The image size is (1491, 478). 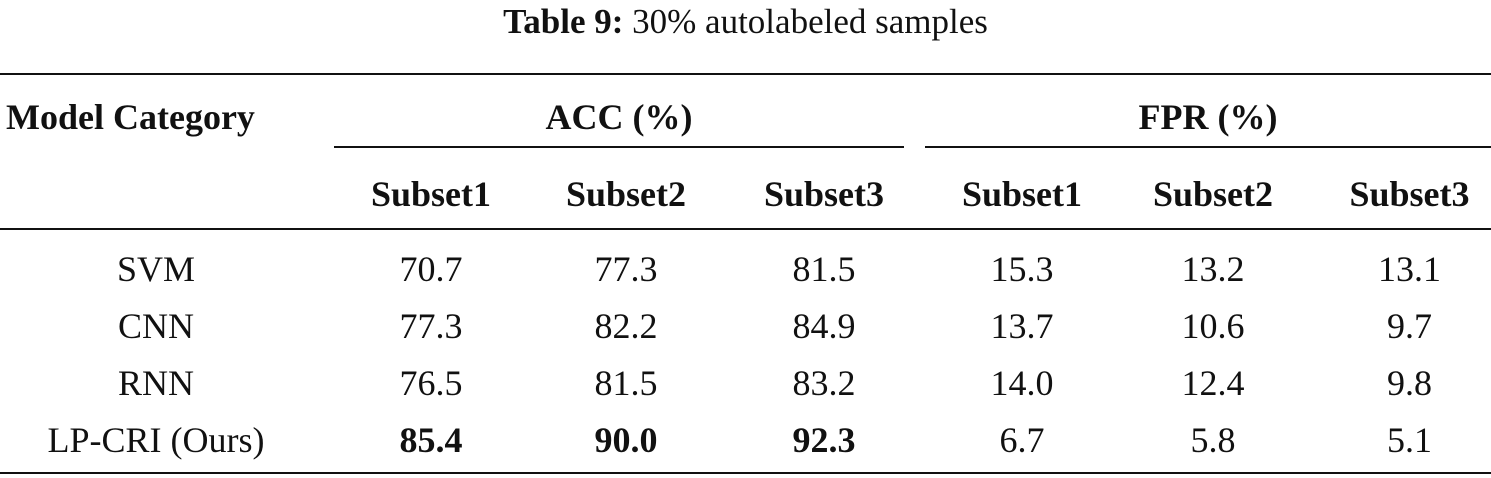 What do you see at coordinates (745, 74) in the screenshot?
I see `top-rule` at bounding box center [745, 74].